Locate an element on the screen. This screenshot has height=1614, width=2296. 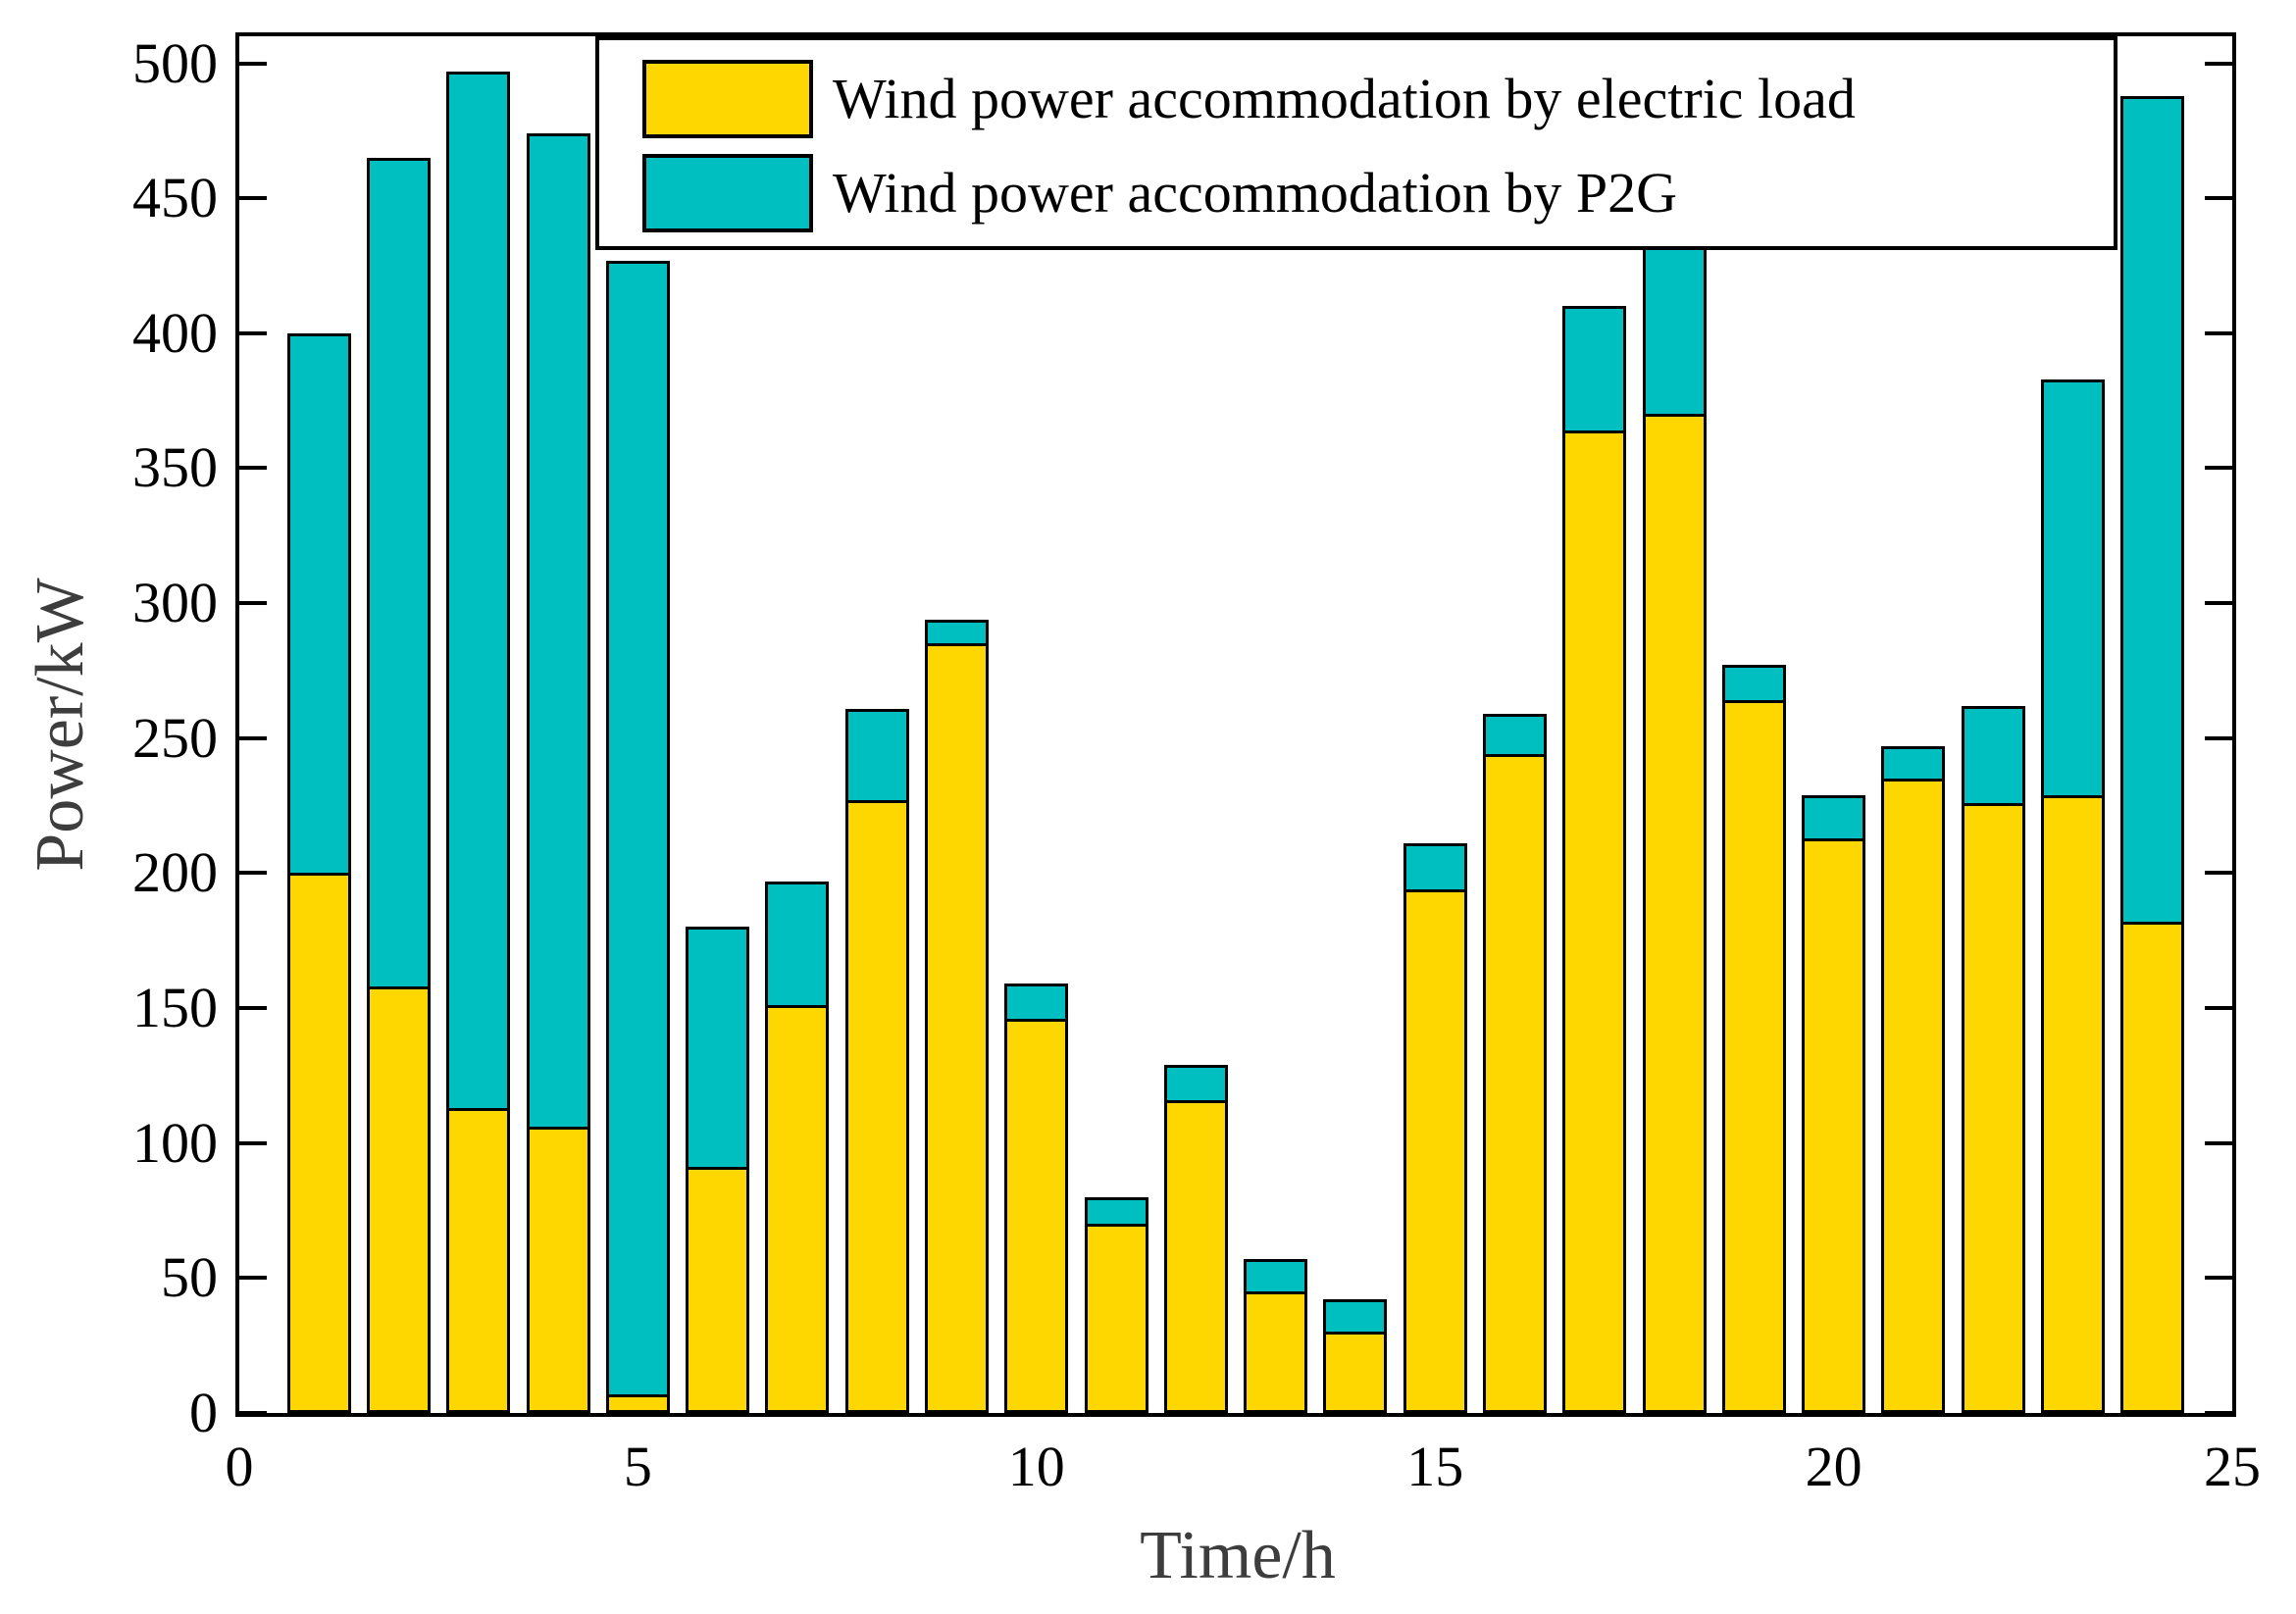
y-tick-label-500: 500 is located at coordinates (175, 62).